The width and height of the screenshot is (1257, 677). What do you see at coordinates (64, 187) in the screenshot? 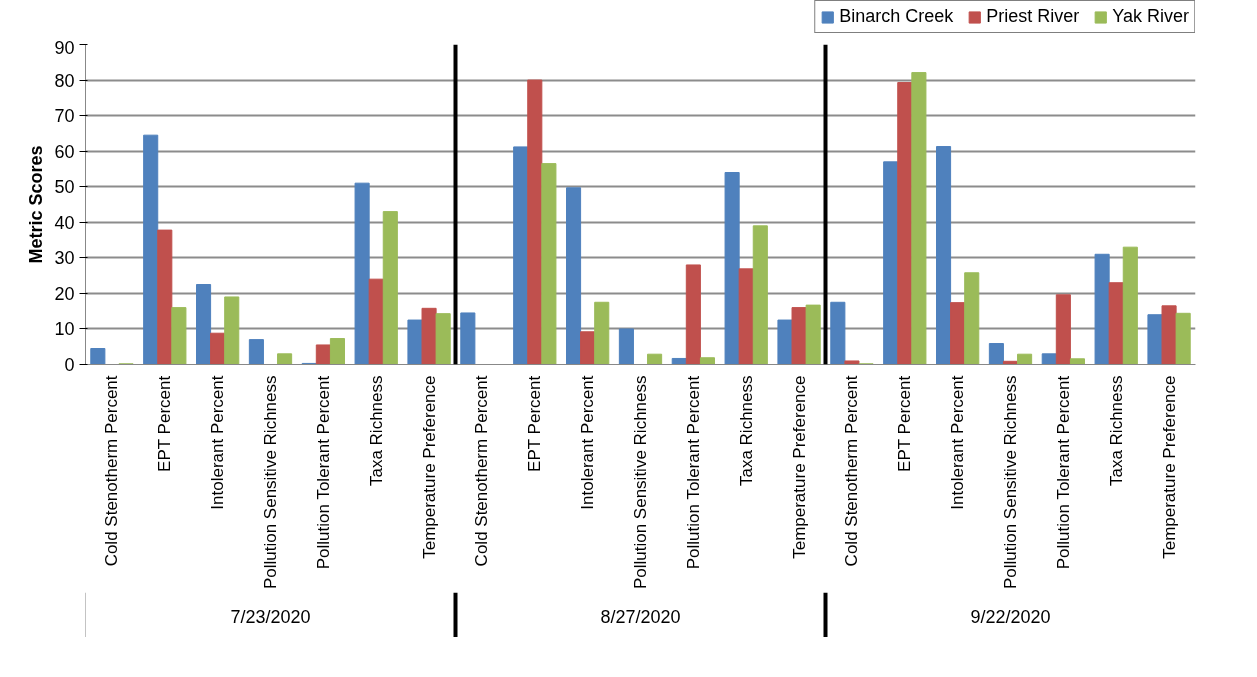
I see `y-tick-label: 50` at bounding box center [64, 187].